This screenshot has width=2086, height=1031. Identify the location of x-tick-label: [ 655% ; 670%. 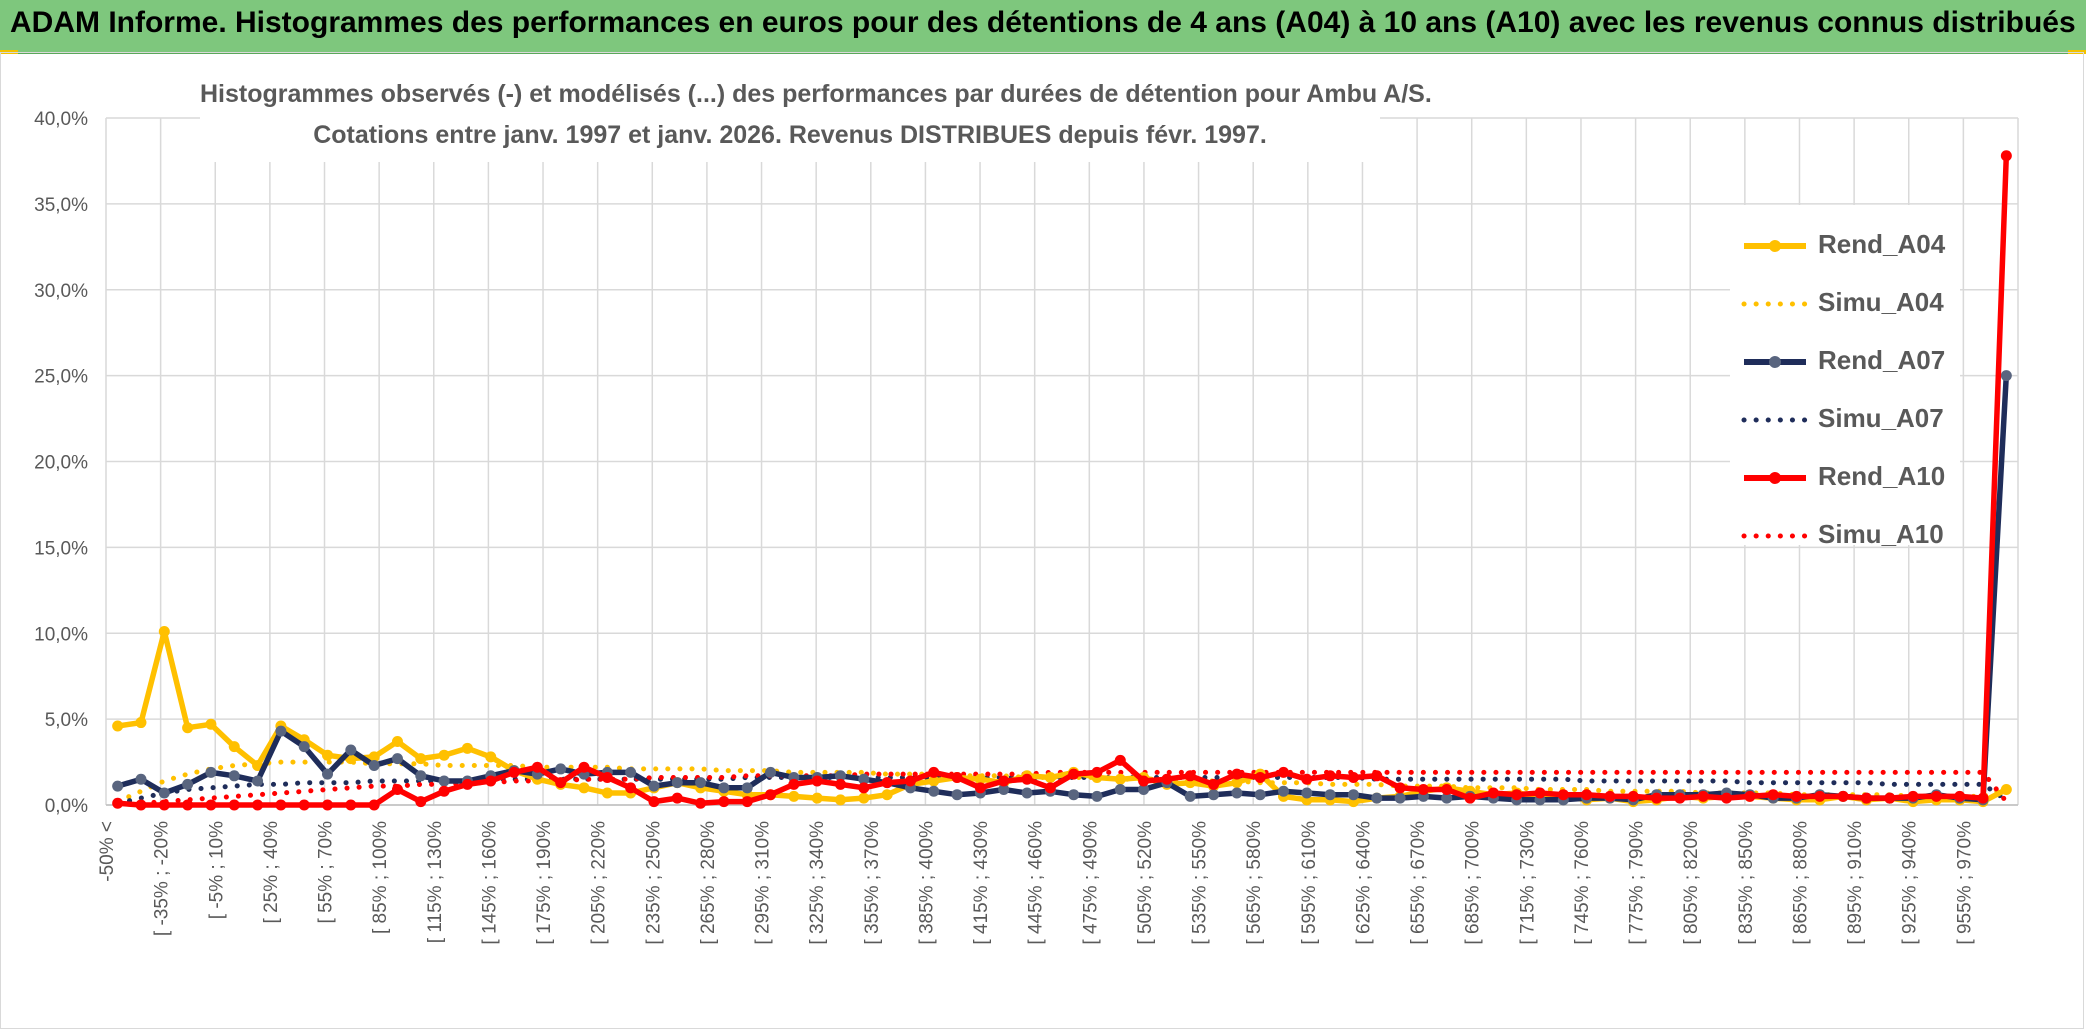
(1418, 883).